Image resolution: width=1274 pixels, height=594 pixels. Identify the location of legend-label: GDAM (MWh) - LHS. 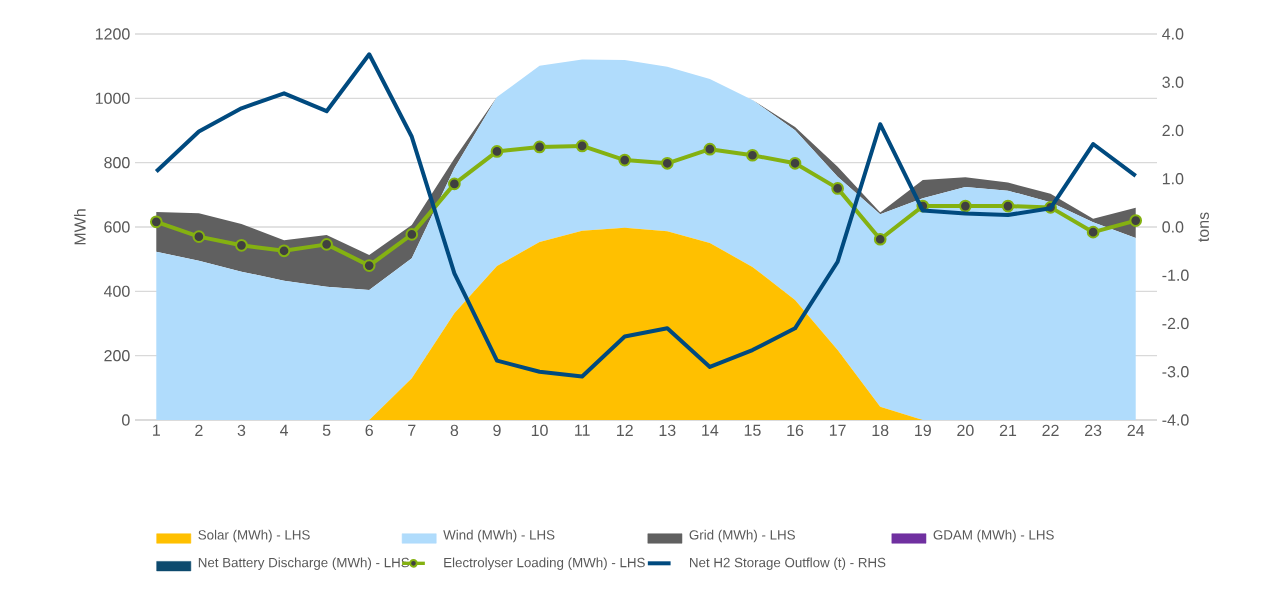
(993, 536).